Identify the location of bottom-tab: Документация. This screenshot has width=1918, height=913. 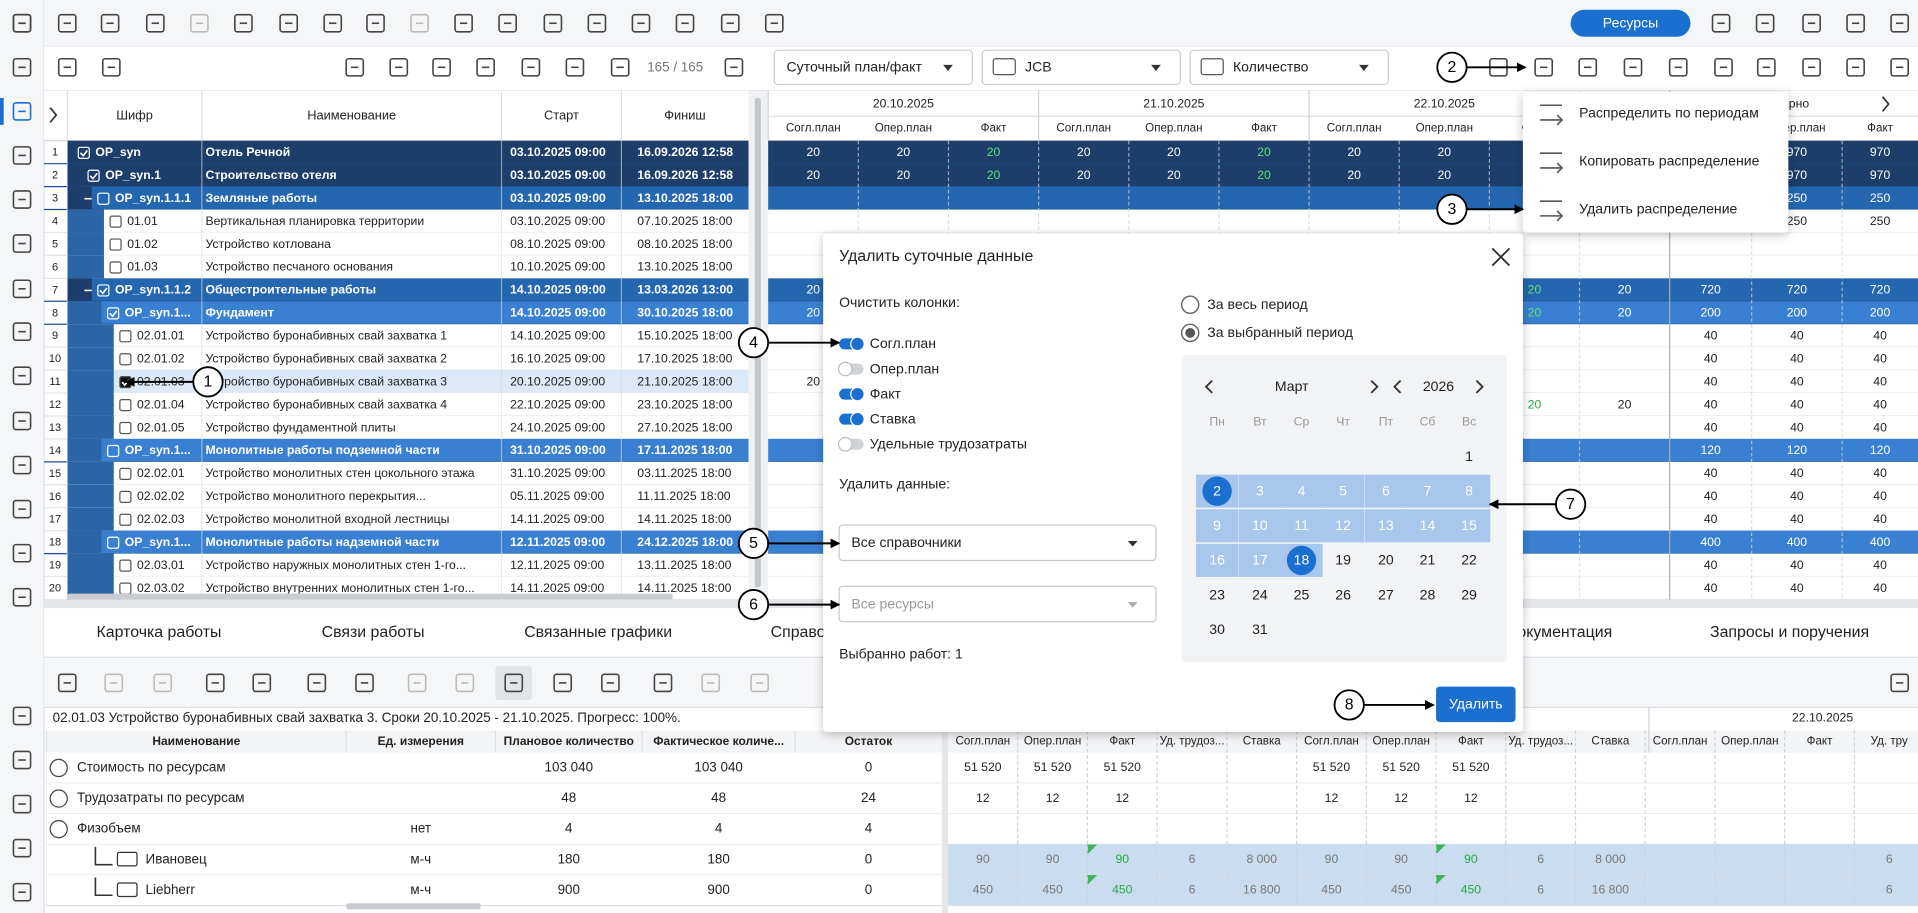
(1559, 632).